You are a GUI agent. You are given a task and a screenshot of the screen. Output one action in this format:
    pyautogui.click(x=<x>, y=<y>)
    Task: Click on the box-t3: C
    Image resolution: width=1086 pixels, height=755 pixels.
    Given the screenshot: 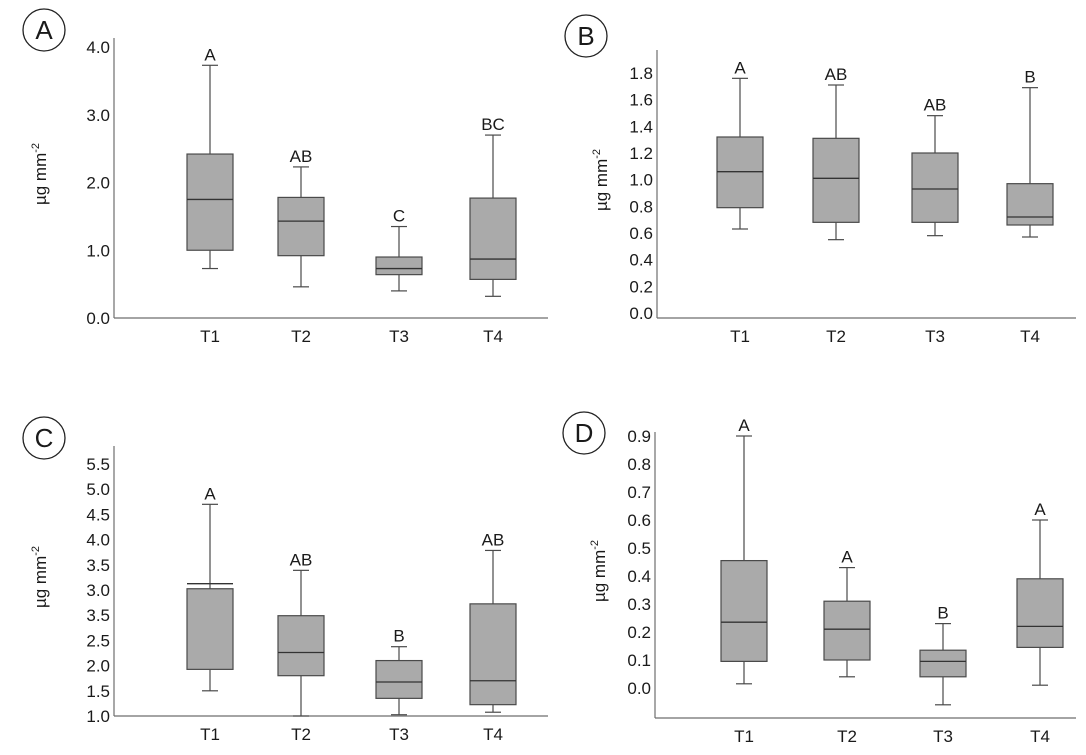 What is the action you would take?
    pyautogui.click(x=399, y=249)
    